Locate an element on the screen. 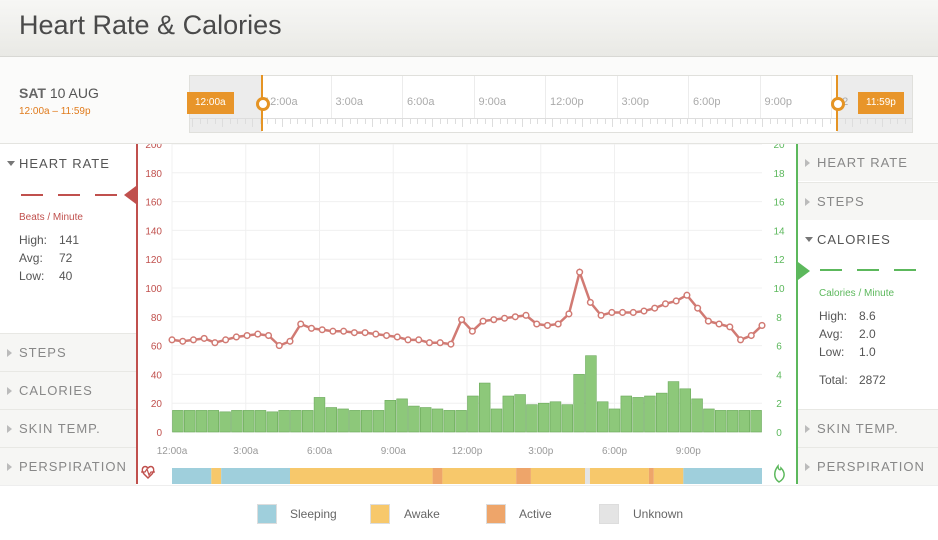  legend-swatch-sleeping is located at coordinates (267, 514).